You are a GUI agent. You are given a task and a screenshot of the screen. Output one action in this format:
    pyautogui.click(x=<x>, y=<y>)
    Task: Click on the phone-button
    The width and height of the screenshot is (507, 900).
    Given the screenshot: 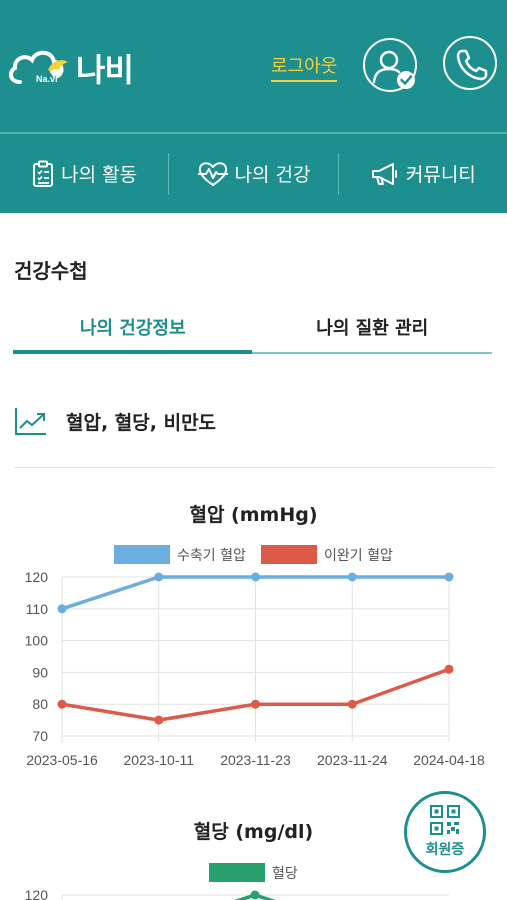 What is the action you would take?
    pyautogui.click(x=470, y=63)
    